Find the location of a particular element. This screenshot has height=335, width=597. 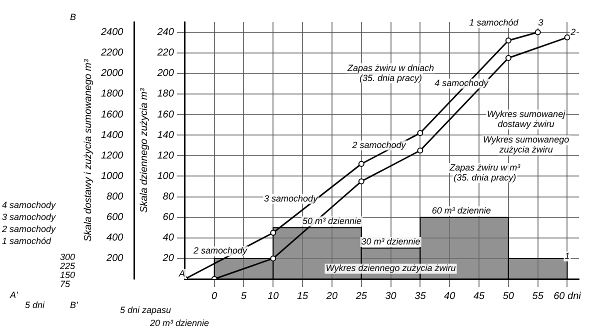

x-tick-label: 15 is located at coordinates (303, 296).